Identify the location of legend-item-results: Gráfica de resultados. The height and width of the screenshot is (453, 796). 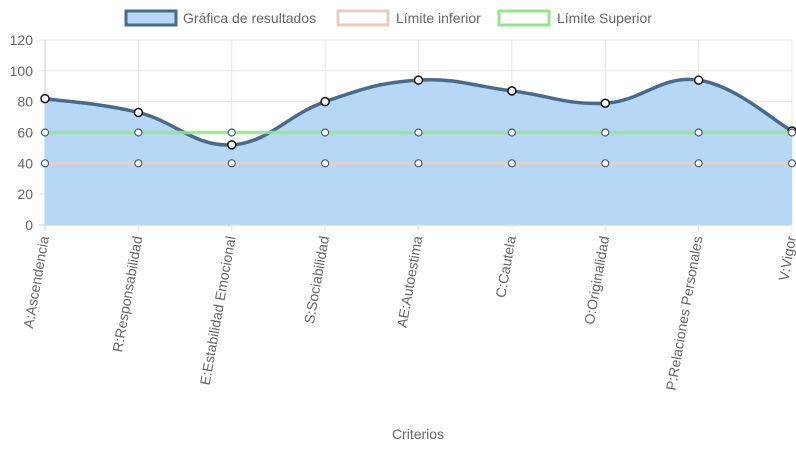
(220, 18).